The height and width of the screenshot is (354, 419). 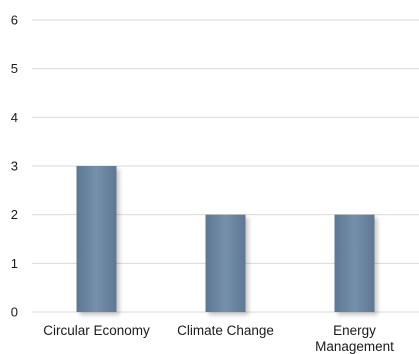 I want to click on x-category-label: Circular Economy, so click(x=96, y=330).